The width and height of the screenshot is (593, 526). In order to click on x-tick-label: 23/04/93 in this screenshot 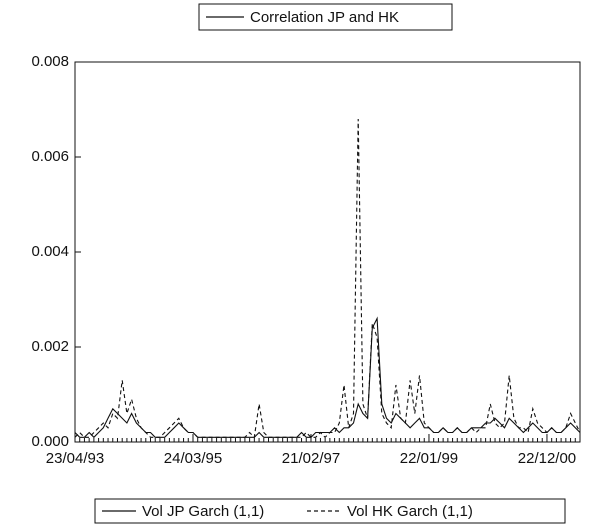, I will do `click(75, 458)`.